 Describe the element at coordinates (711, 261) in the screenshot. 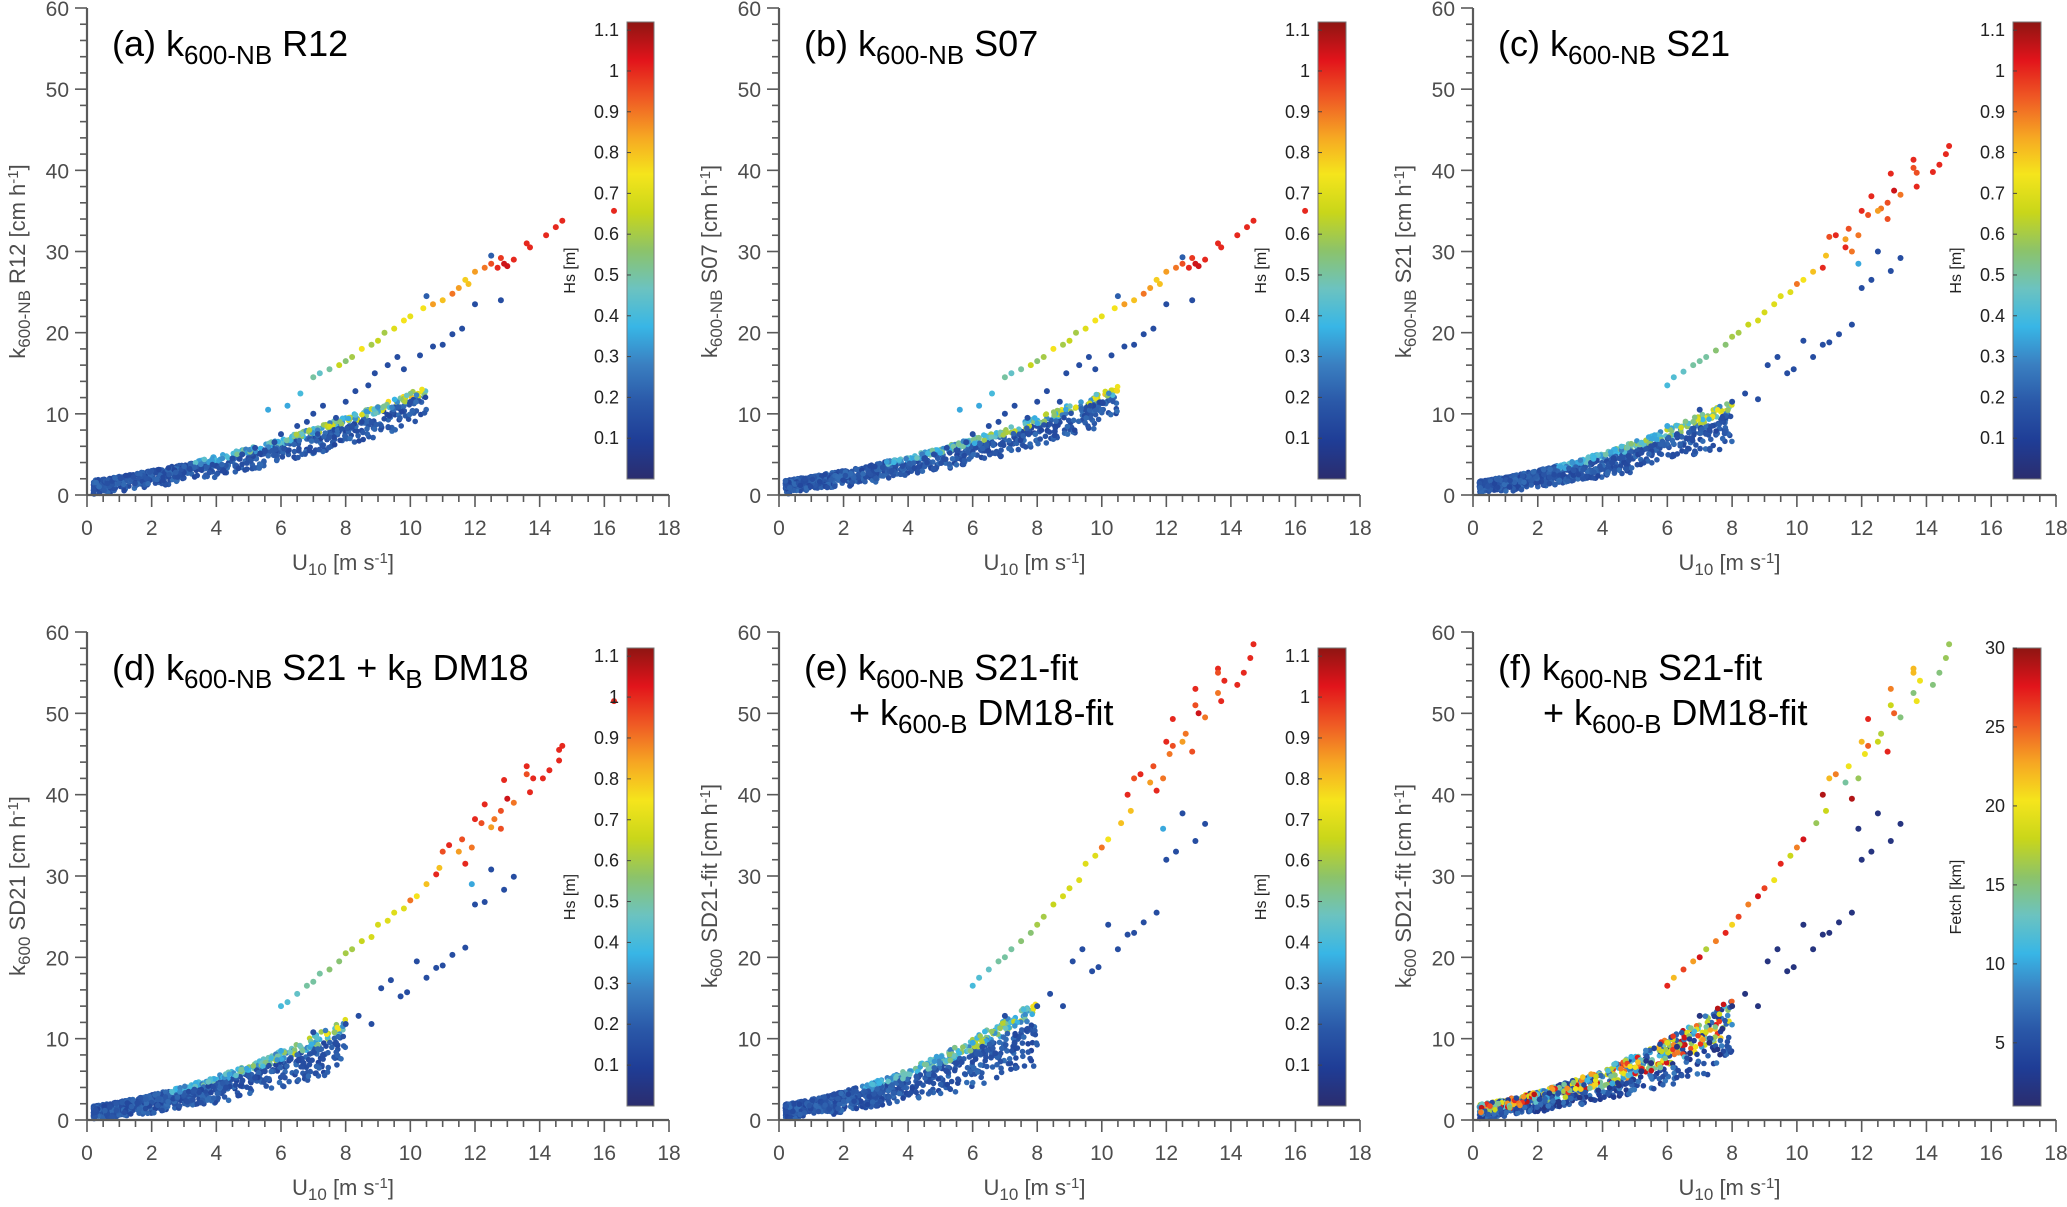

I see `y-axis-label: k600-NB S07 [cm h-1]` at that location.